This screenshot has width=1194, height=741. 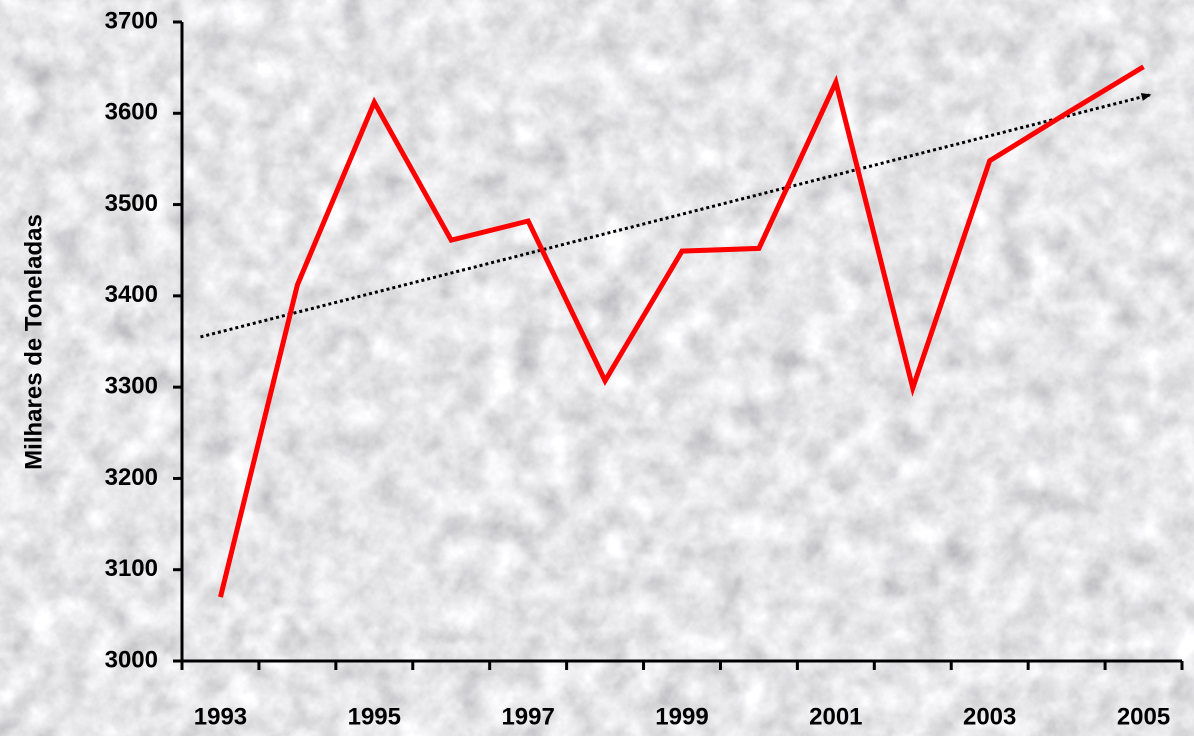 I want to click on x-tick-label: 2003, so click(x=989, y=716).